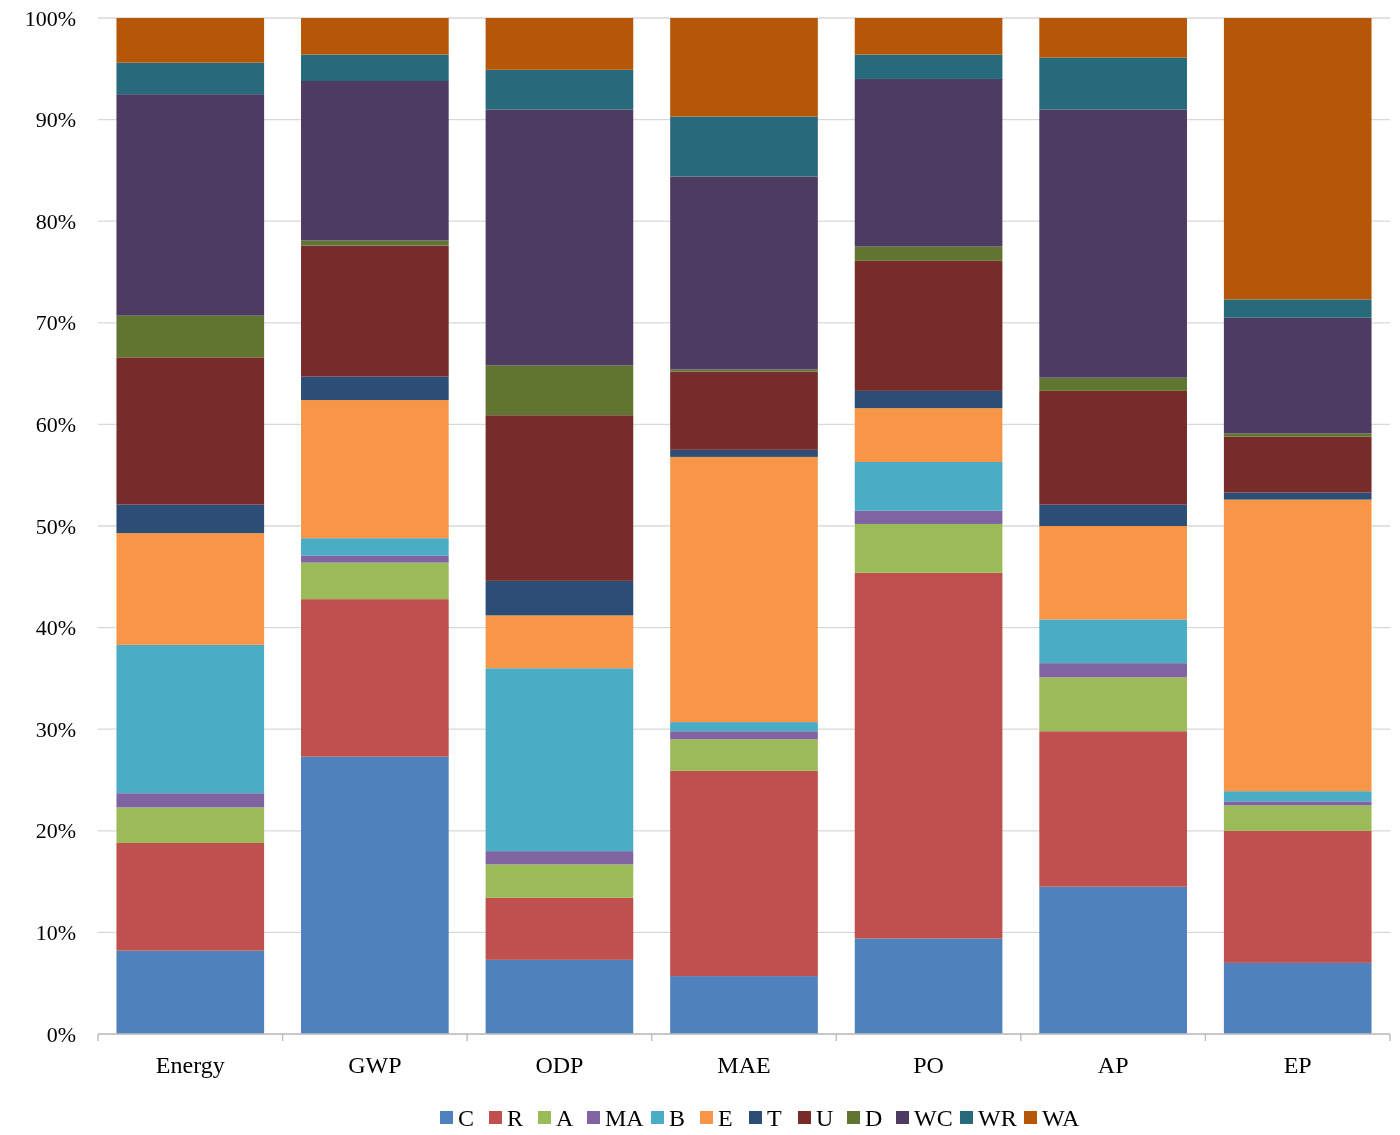 The height and width of the screenshot is (1135, 1400). What do you see at coordinates (55, 729) in the screenshot?
I see `y-tick-label: 30%` at bounding box center [55, 729].